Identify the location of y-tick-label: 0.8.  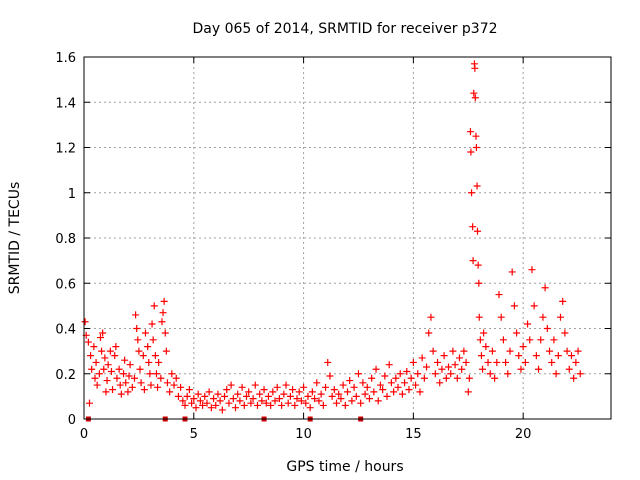
(65, 239).